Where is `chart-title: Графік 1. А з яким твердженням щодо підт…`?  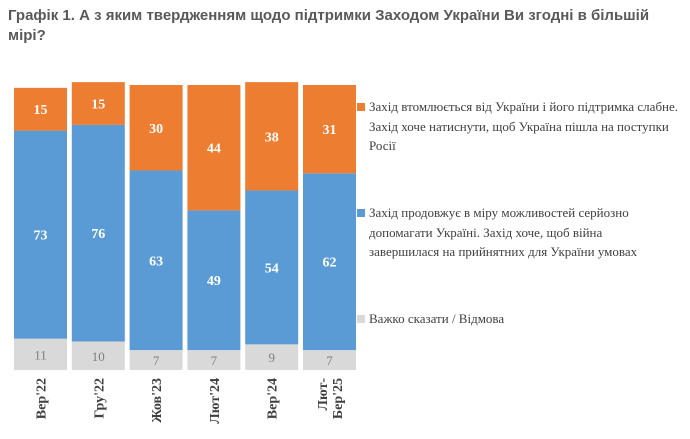
chart-title: Графік 1. А з яким твердженням щодо підт… is located at coordinates (329, 25).